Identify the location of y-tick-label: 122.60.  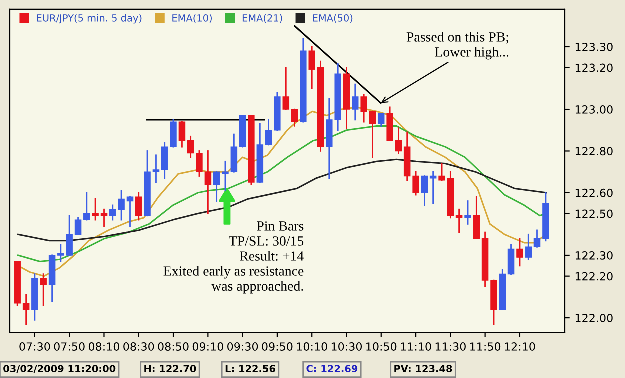
(594, 193).